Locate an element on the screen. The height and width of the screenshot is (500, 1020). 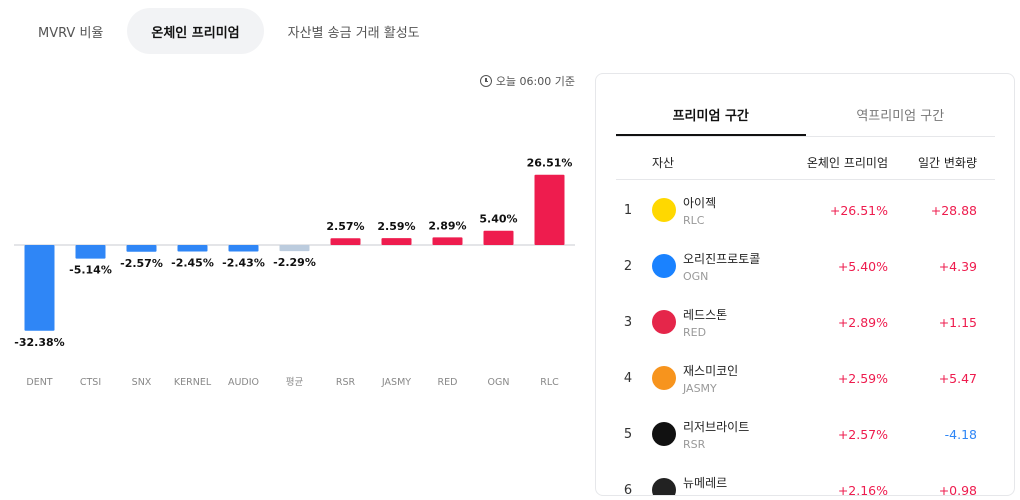
bar-value-label: 2.57% is located at coordinates (345, 226).